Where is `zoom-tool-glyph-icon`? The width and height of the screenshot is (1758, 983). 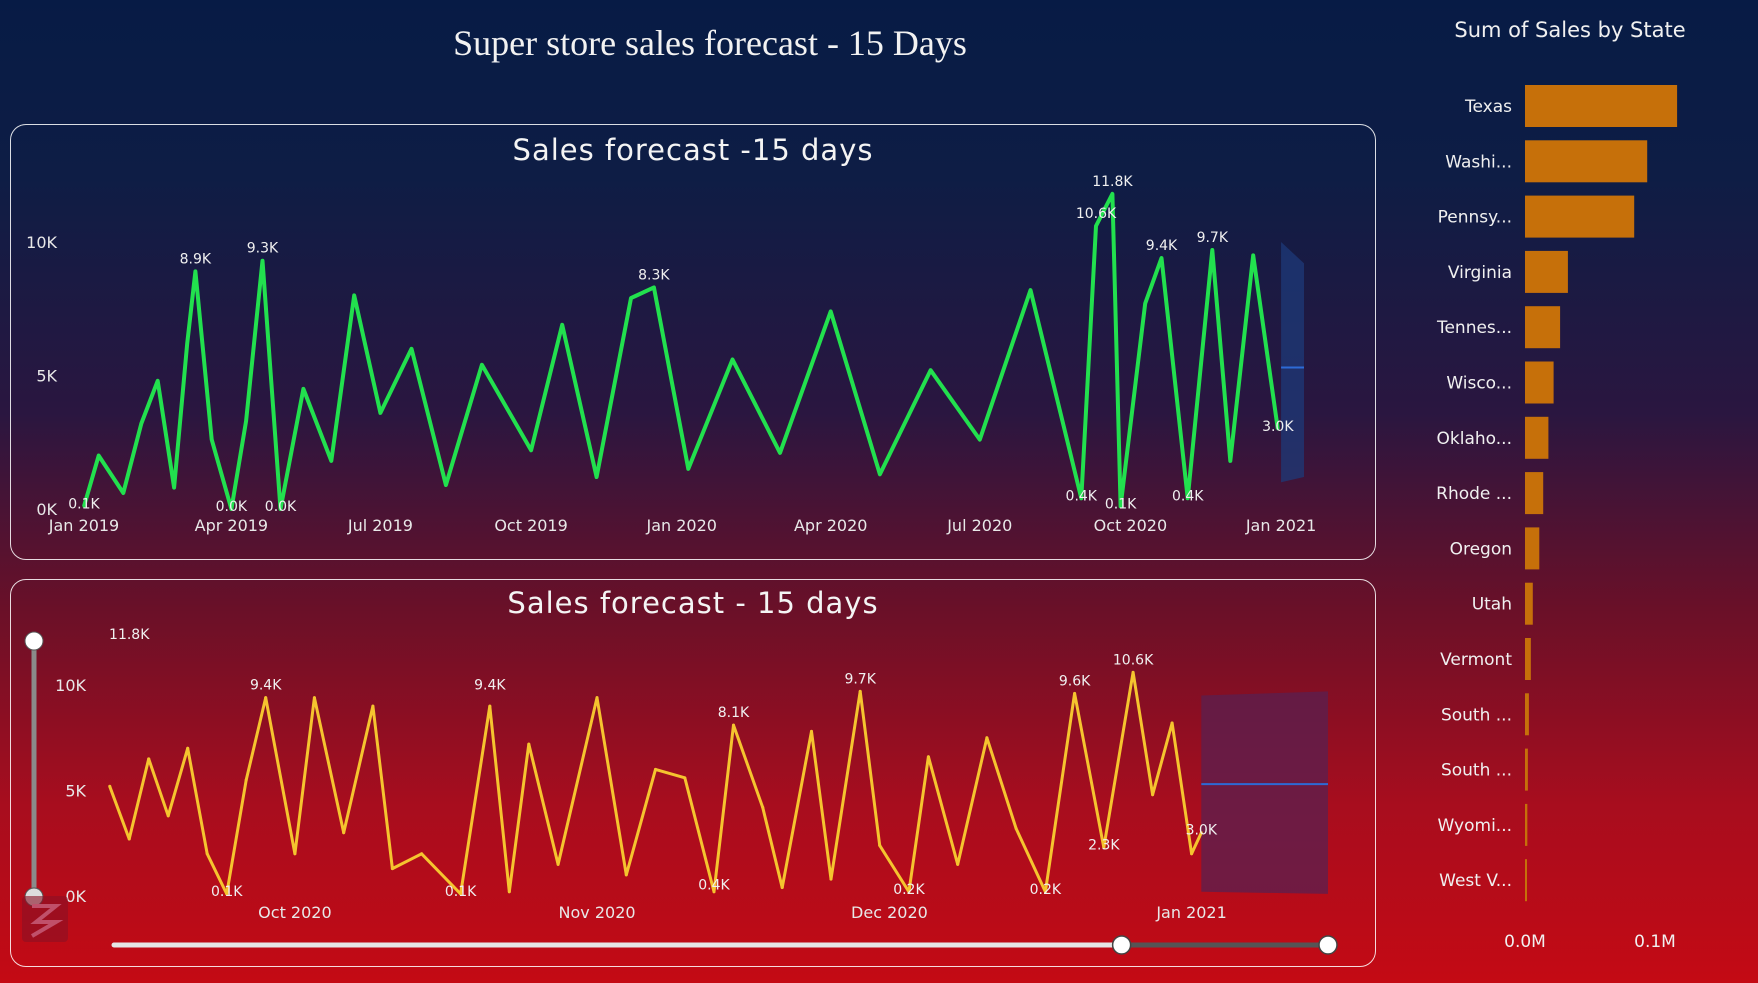
zoom-tool-glyph-icon is located at coordinates (47, 921).